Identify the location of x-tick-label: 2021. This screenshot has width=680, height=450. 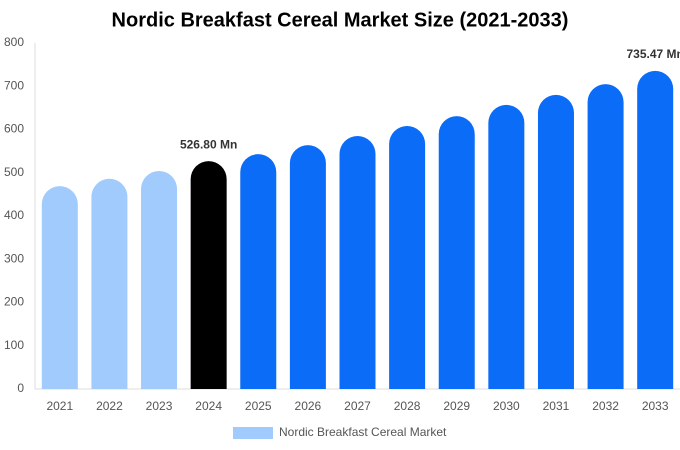
(59, 406).